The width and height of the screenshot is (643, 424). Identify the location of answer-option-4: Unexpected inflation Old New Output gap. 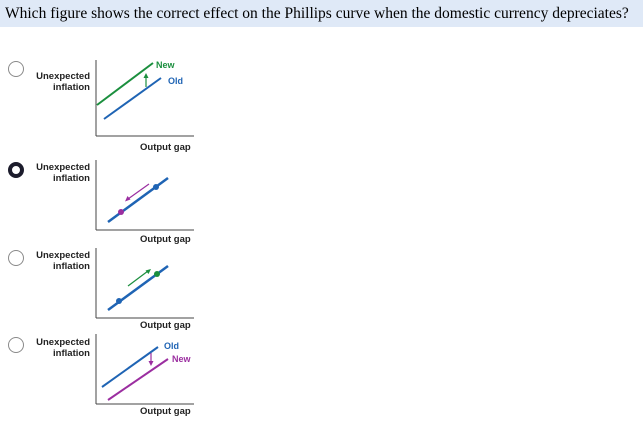
(120, 378).